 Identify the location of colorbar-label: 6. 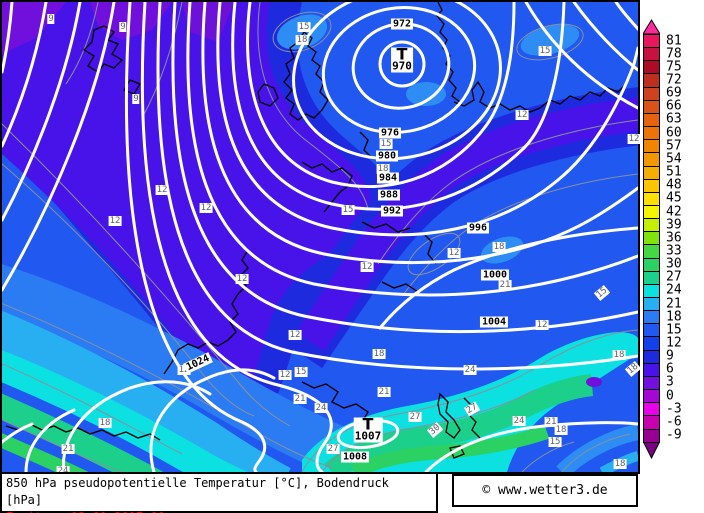
(670, 369).